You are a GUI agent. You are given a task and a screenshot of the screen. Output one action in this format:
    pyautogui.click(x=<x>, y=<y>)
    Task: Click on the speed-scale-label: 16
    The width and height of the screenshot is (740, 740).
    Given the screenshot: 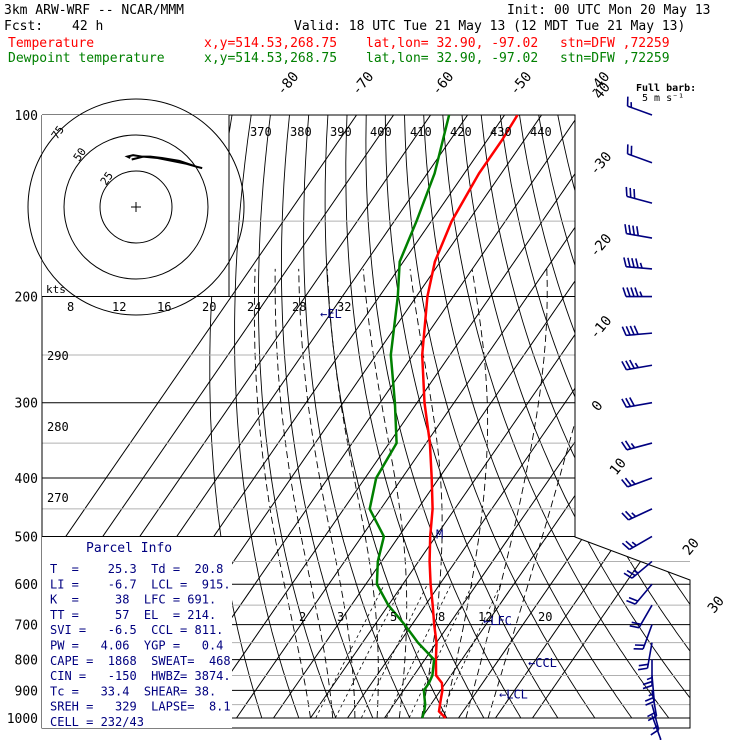 What is the action you would take?
    pyautogui.click(x=164, y=307)
    